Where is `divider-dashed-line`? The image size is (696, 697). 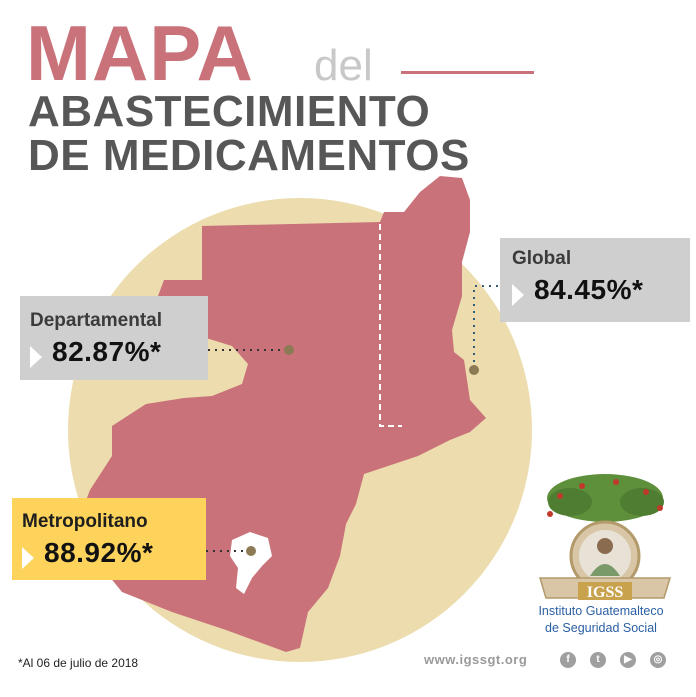 divider-dashed-line is located at coordinates (390, 325).